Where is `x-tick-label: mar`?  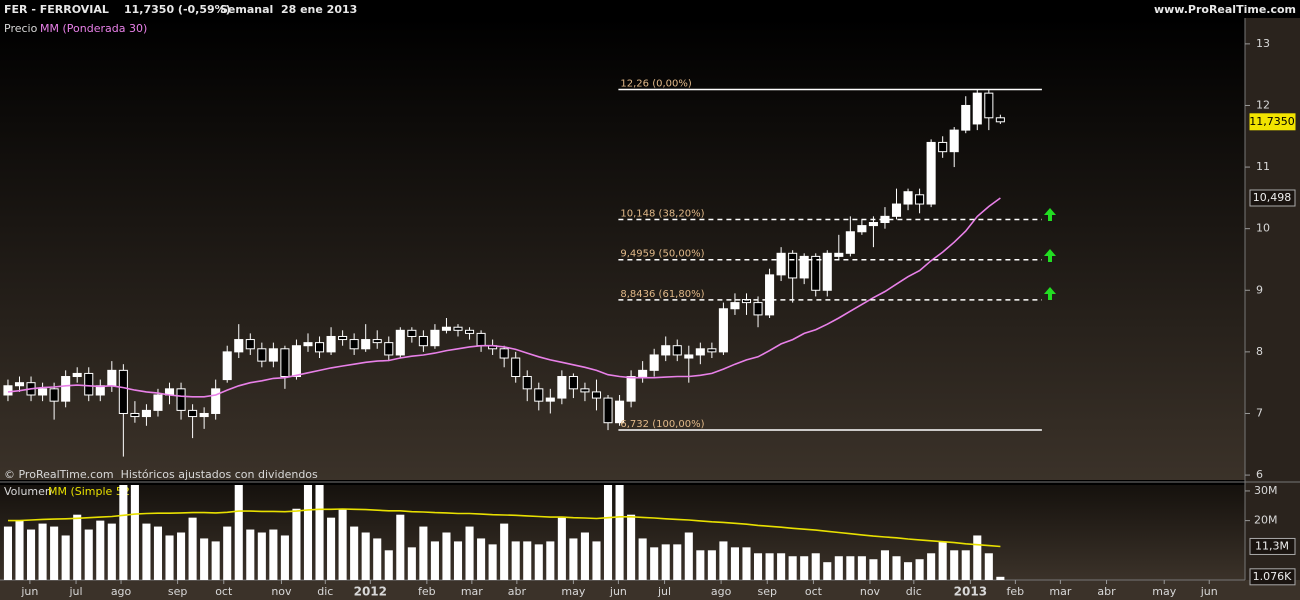 x-tick-label: mar is located at coordinates (1060, 591).